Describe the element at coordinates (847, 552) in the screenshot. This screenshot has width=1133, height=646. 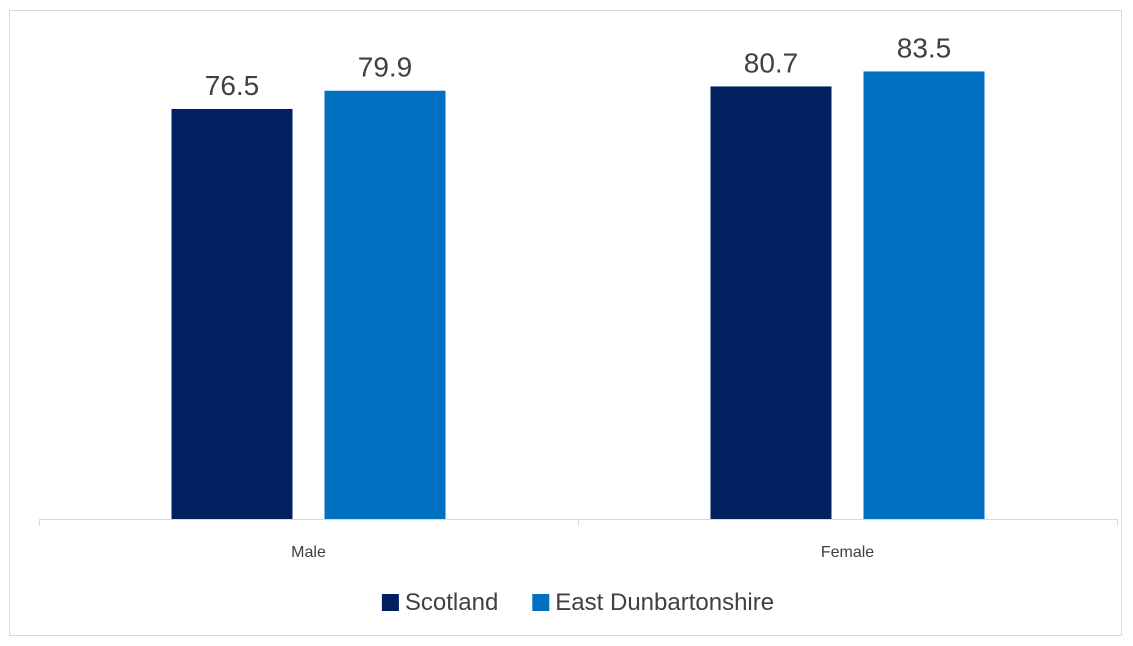
I see `x-tick-label-female: Female` at that location.